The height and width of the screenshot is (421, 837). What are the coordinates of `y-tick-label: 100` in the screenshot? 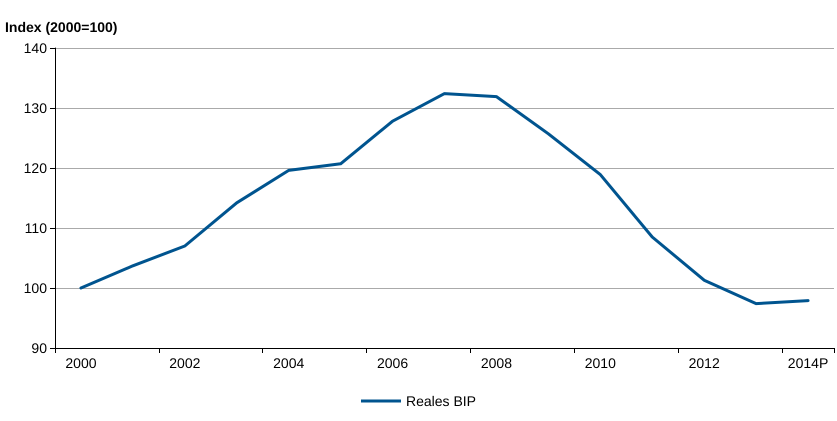 It's located at (36, 288).